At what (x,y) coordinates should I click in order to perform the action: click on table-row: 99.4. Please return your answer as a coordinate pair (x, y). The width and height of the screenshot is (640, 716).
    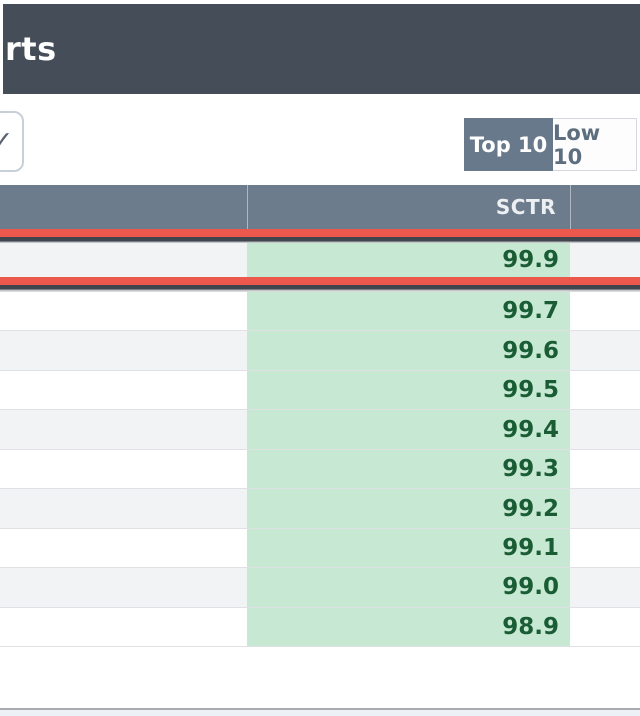
    Looking at the image, I should click on (320, 430).